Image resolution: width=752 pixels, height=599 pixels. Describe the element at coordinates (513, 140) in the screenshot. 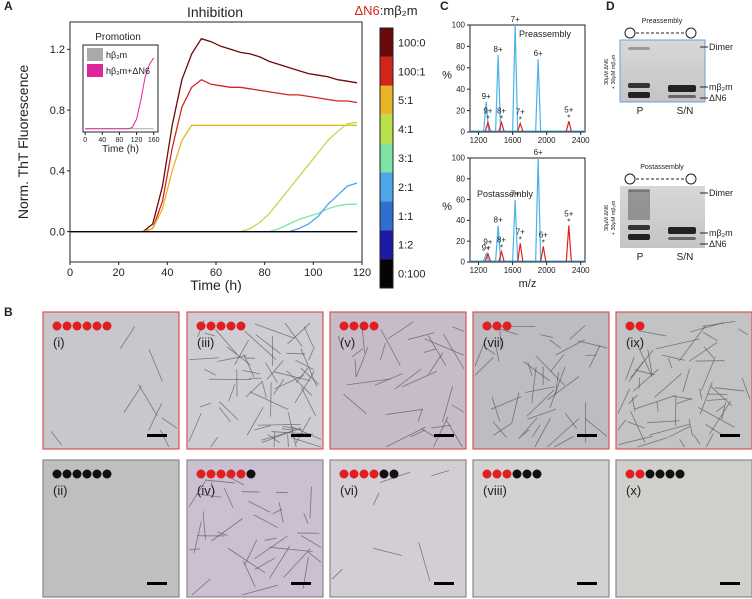

I see `x-tick-label: 1600` at that location.